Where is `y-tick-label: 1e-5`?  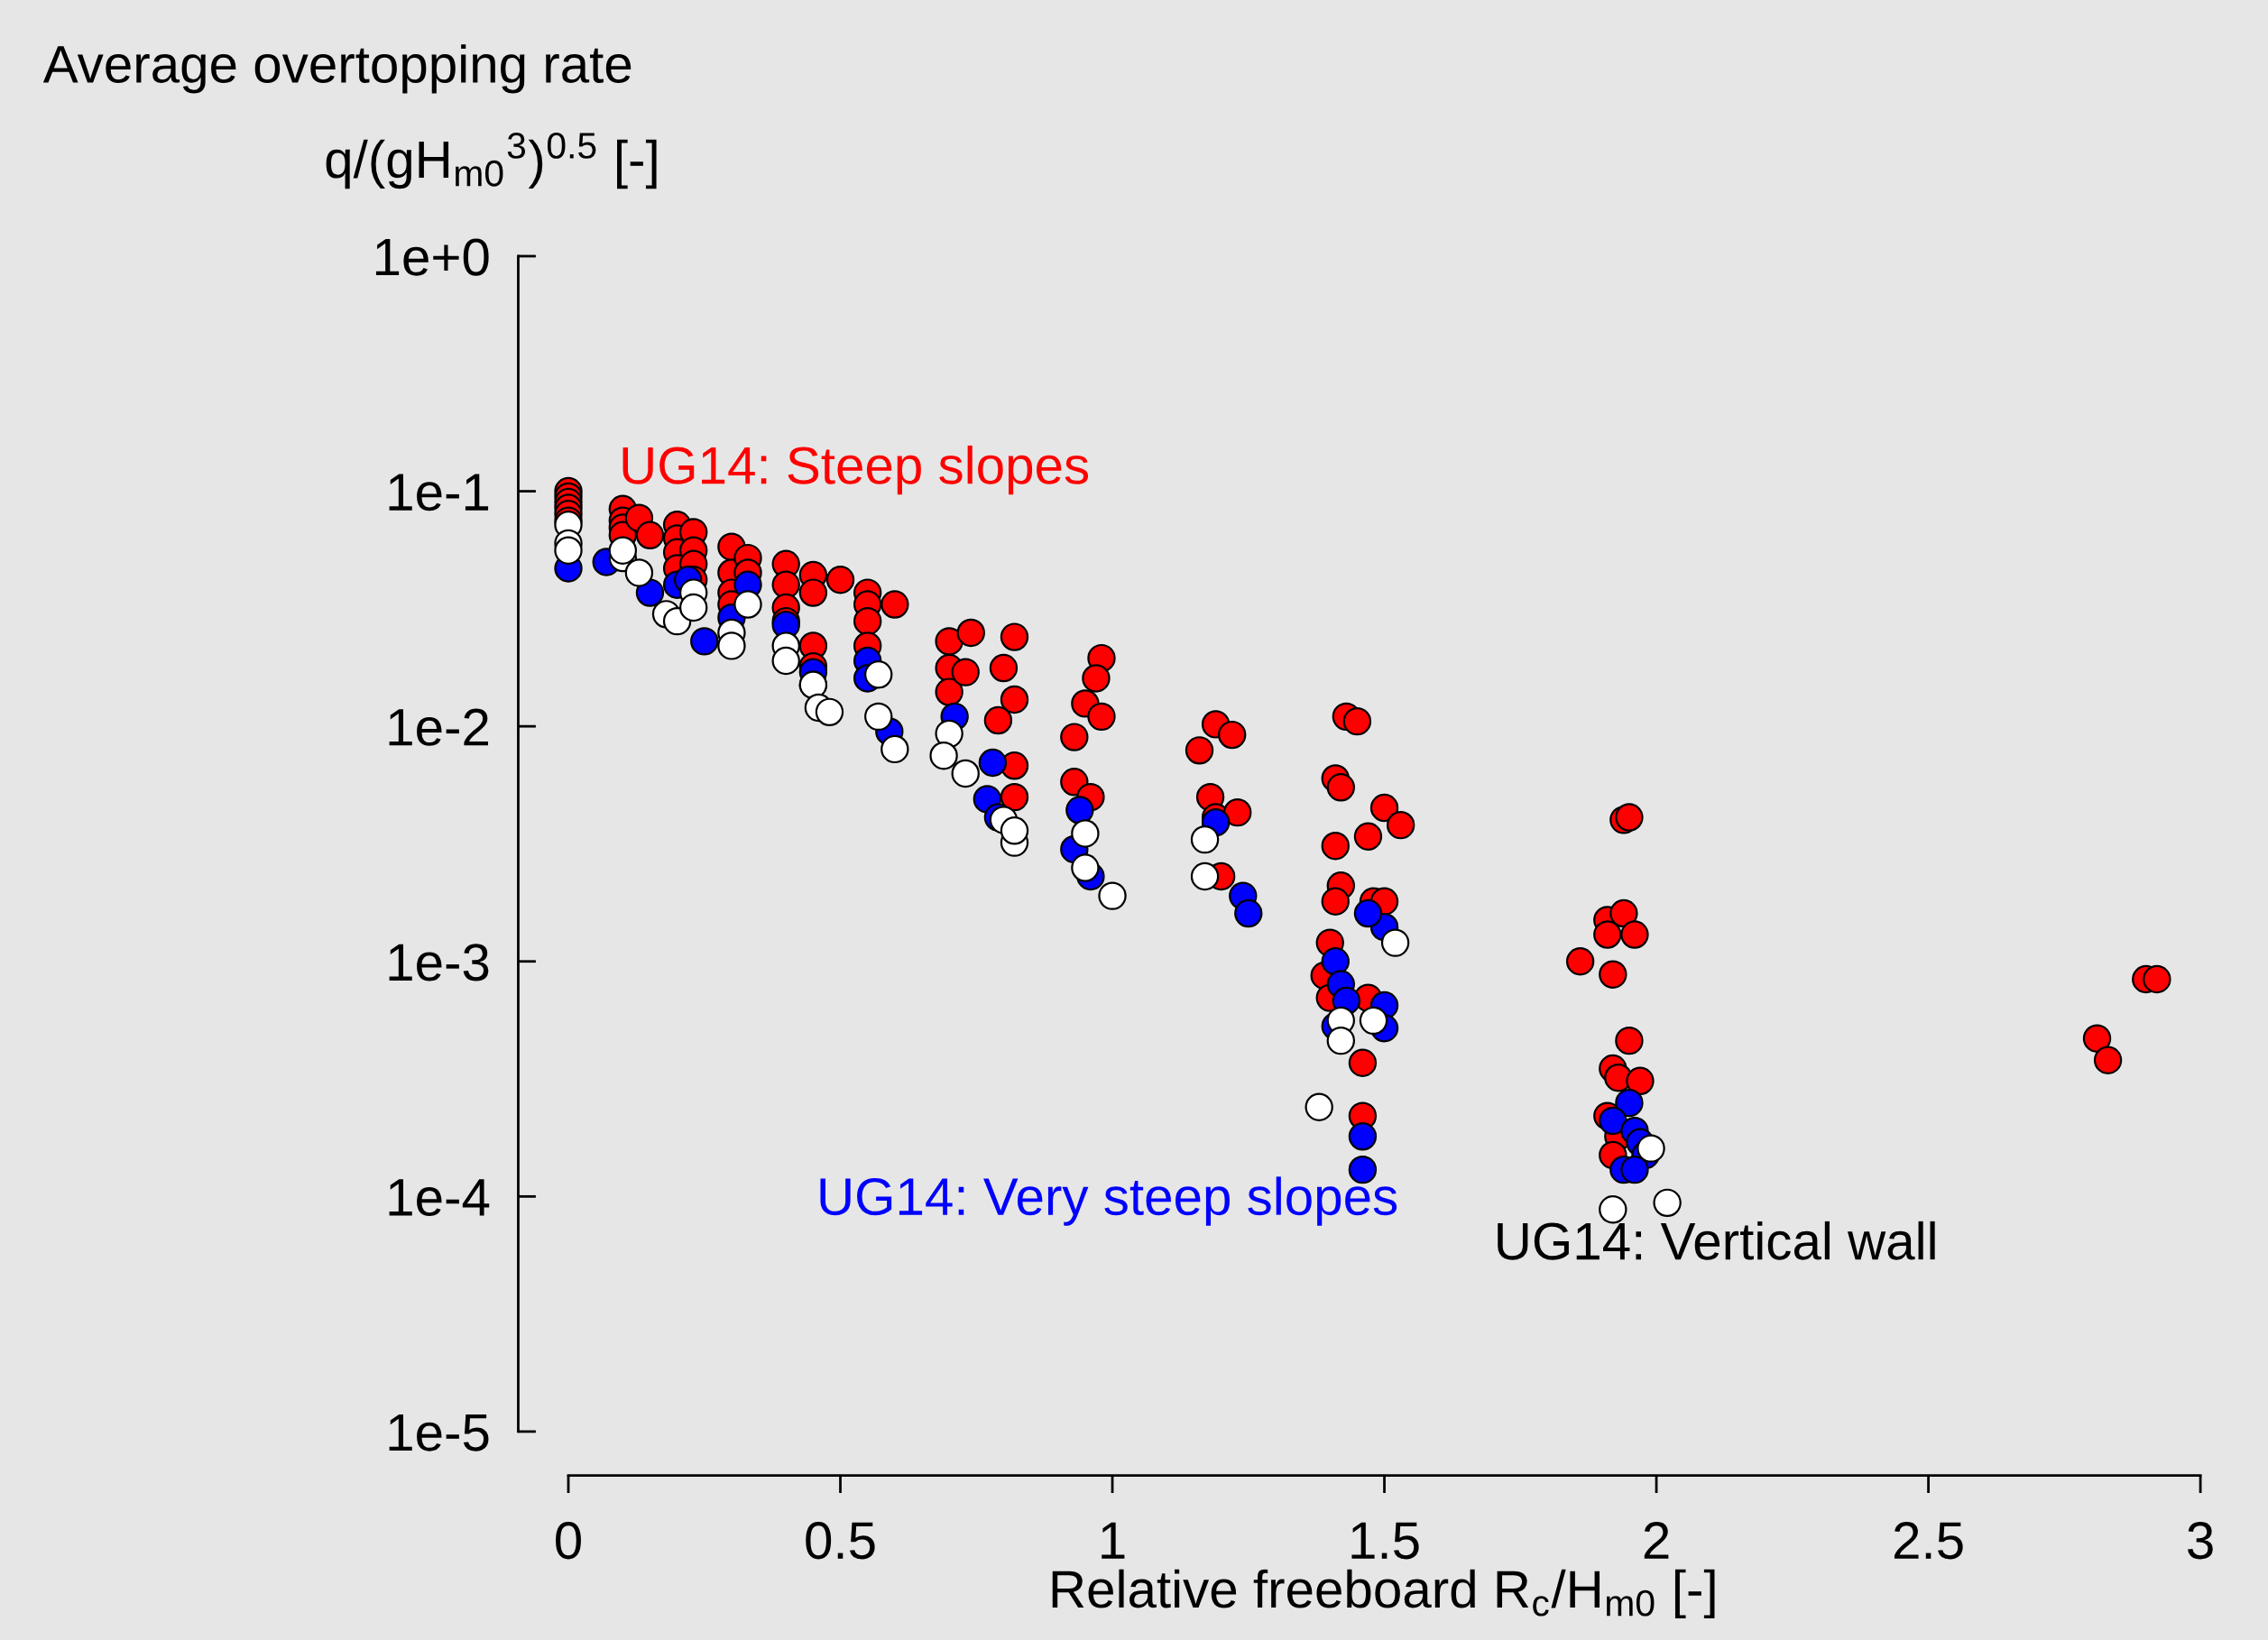
y-tick-label: 1e-5 is located at coordinates (439, 1433).